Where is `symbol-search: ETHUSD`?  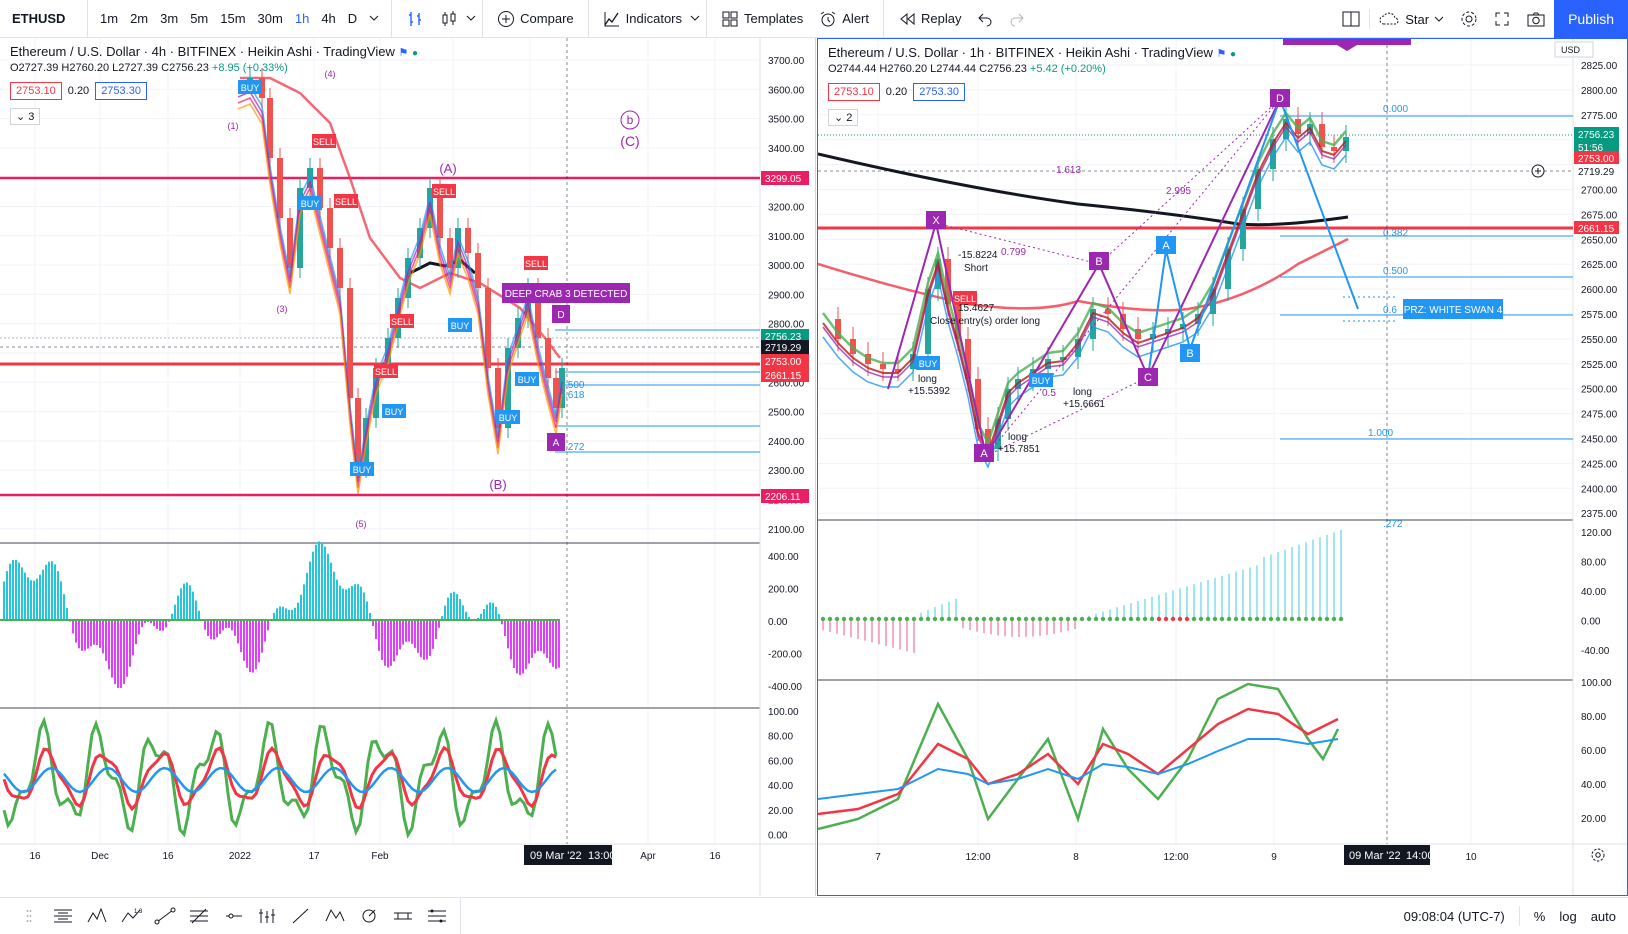 symbol-search: ETHUSD is located at coordinates (44, 19).